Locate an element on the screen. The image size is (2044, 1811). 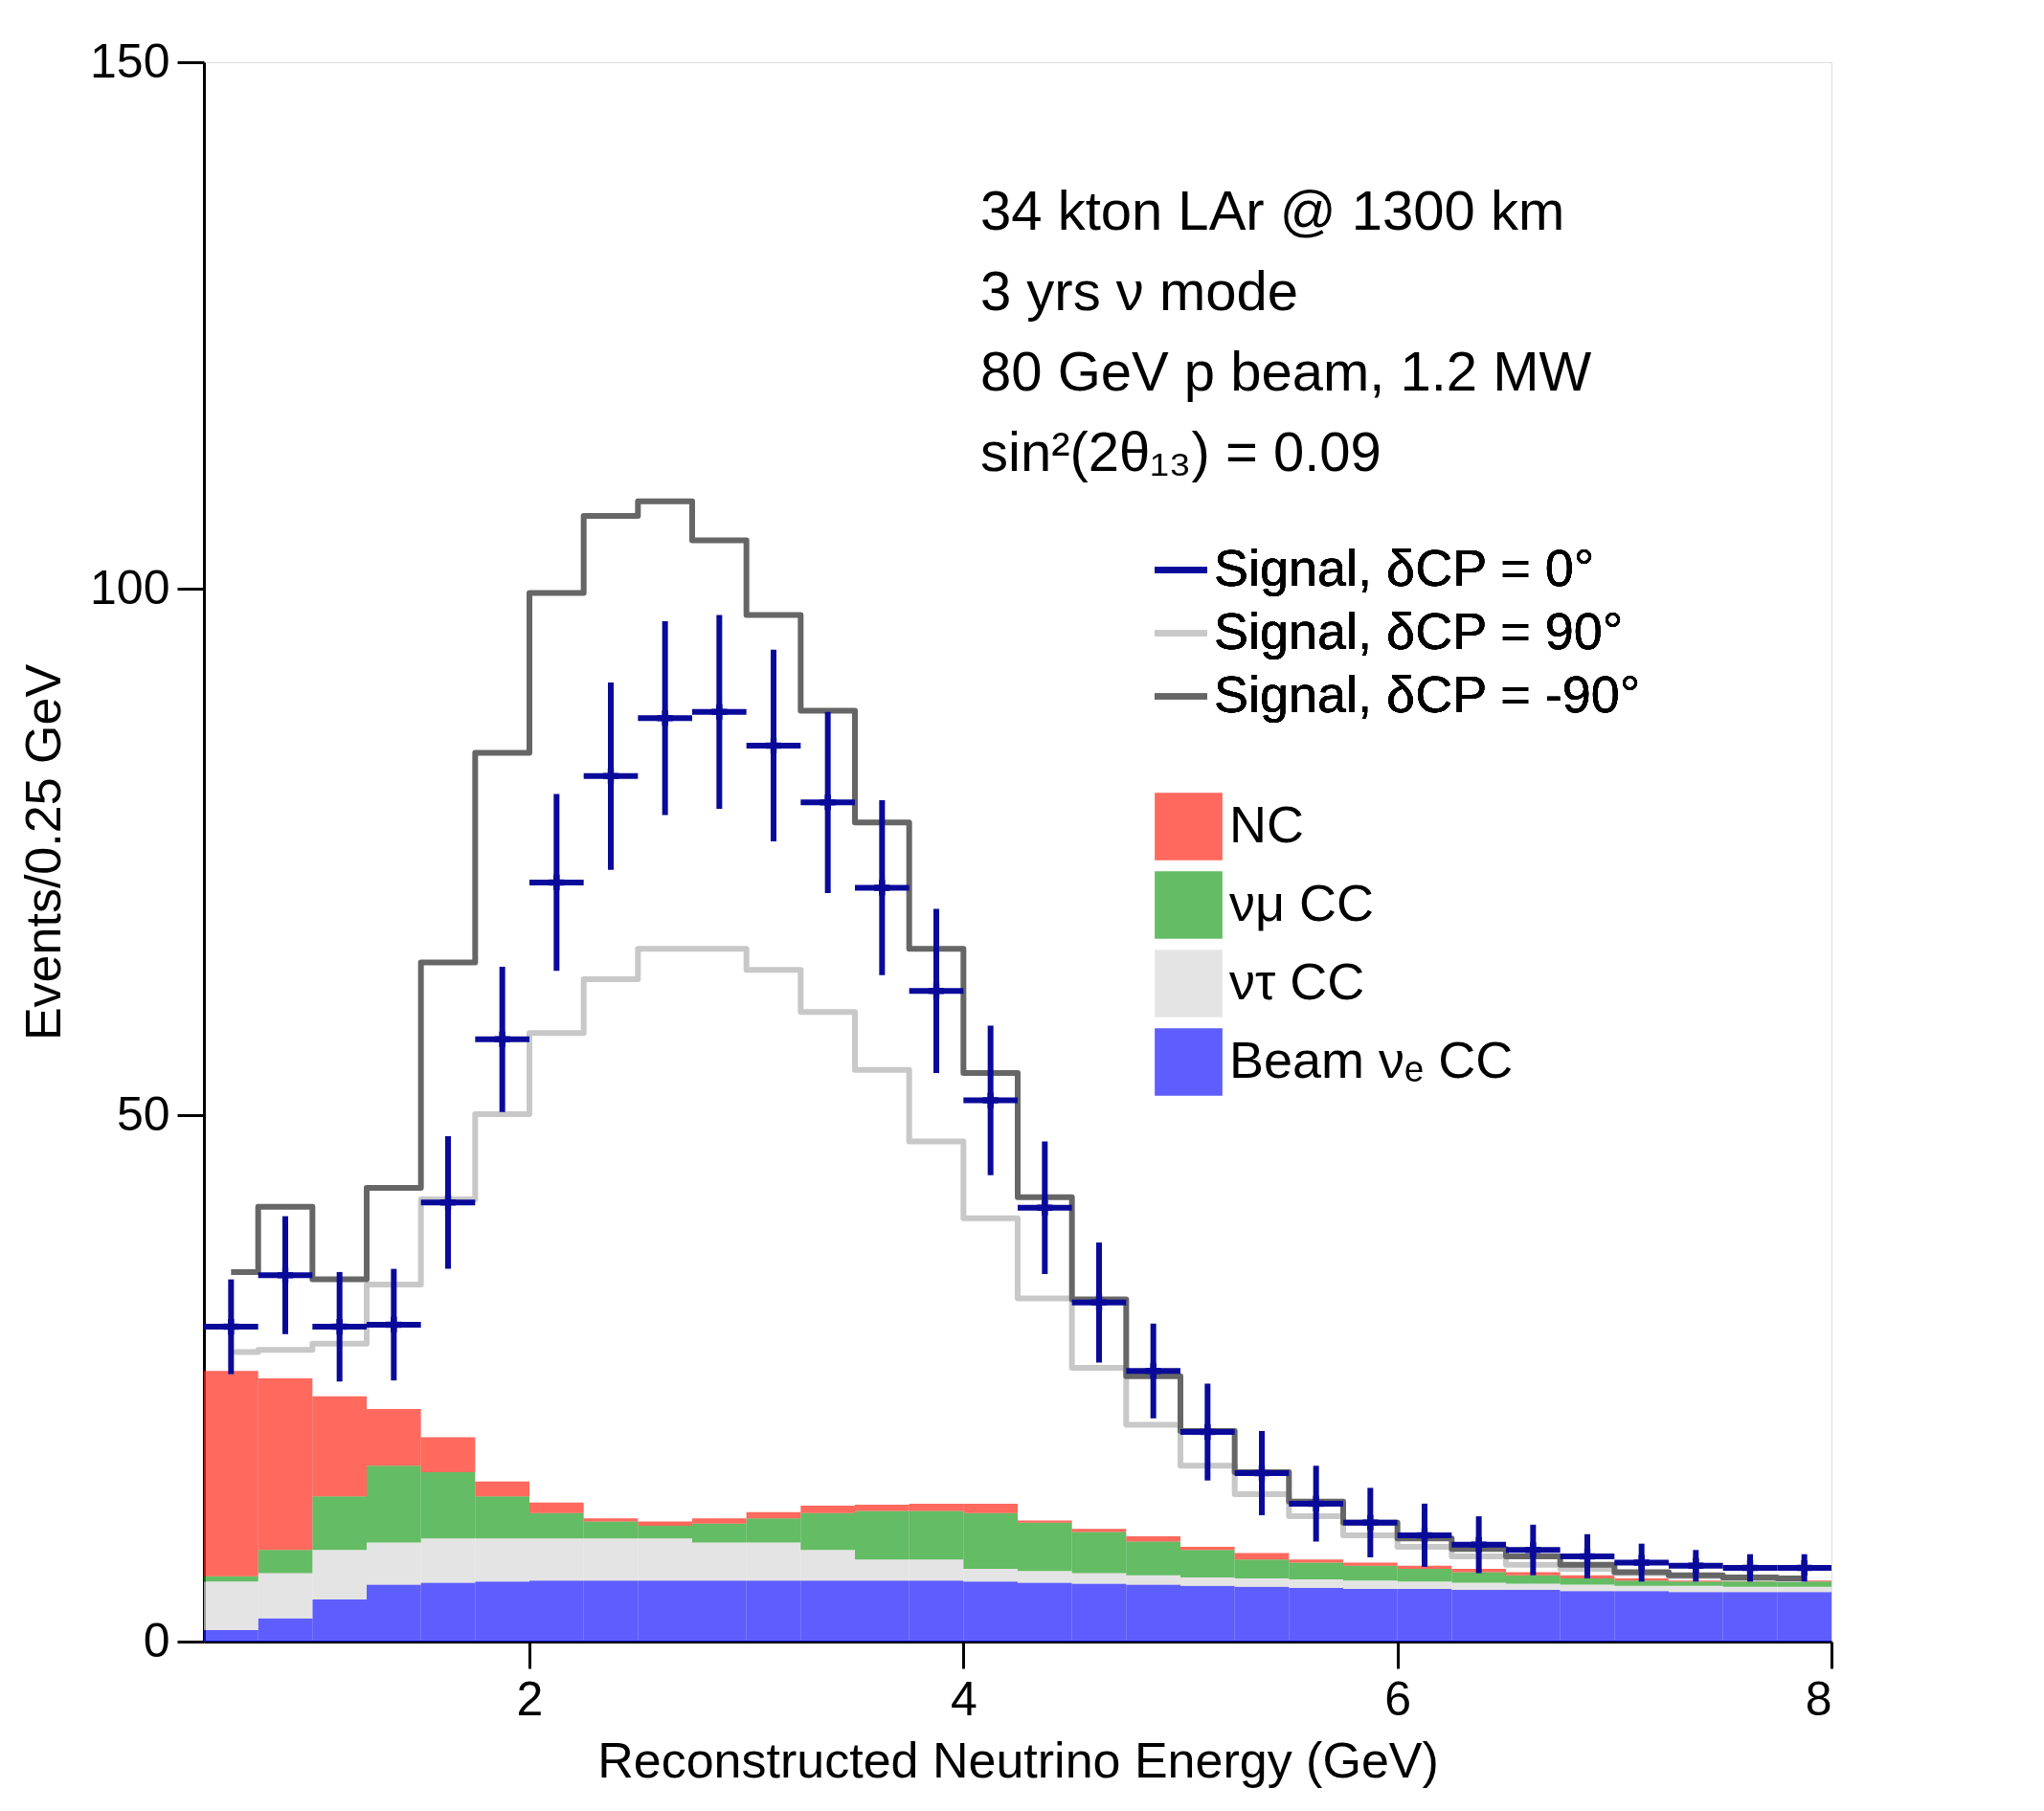
annotation: 34 kton LAr @ 1300 km is located at coordinates (1272, 210).